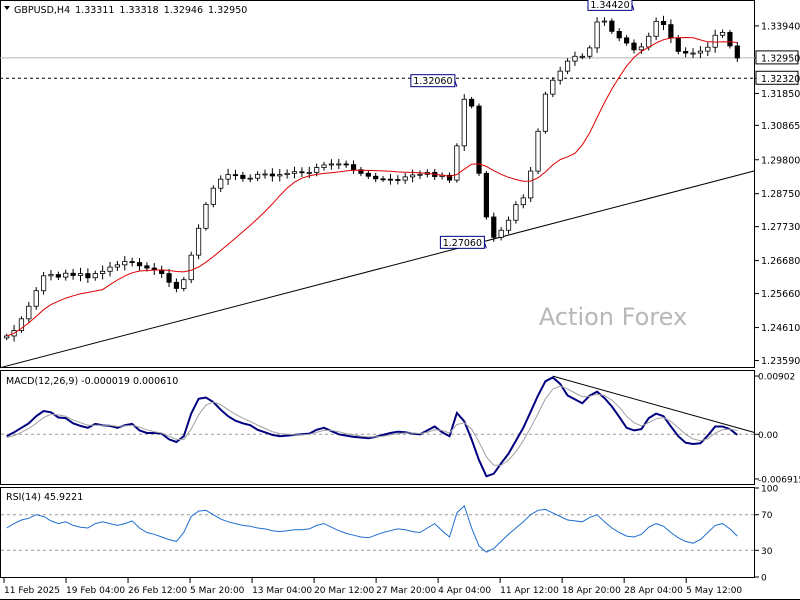  Describe the element at coordinates (344, 591) in the screenshot. I see `time-tick-label: 20 Mar 12:00` at that location.